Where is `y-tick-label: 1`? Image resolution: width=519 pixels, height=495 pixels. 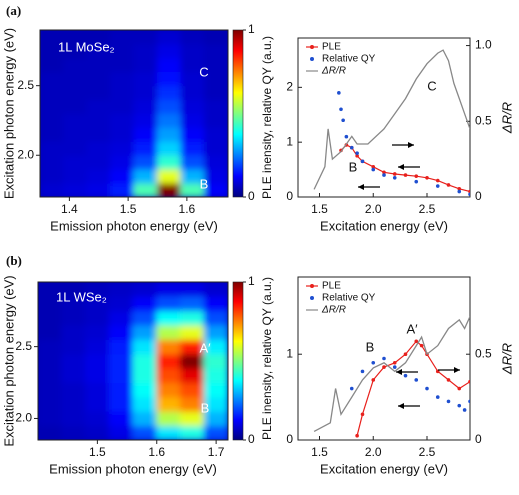 y-tick-label: 1 is located at coordinates (289, 141).